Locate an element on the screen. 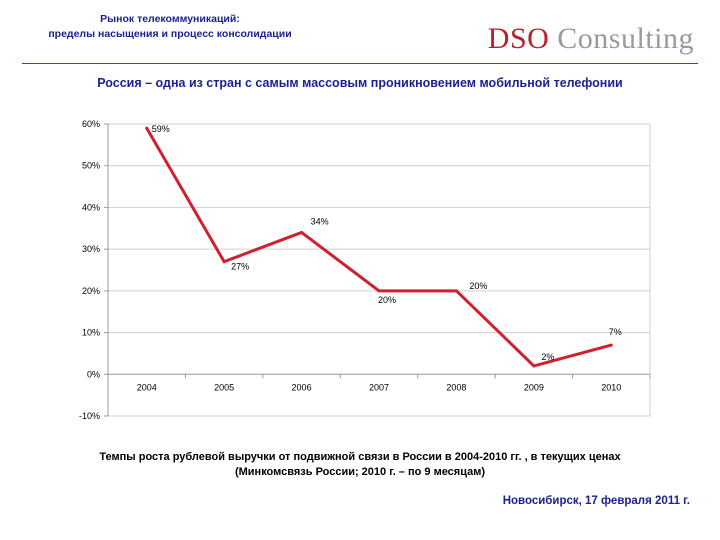 The height and width of the screenshot is (540, 720). y-tick-label: 20% is located at coordinates (91, 291).